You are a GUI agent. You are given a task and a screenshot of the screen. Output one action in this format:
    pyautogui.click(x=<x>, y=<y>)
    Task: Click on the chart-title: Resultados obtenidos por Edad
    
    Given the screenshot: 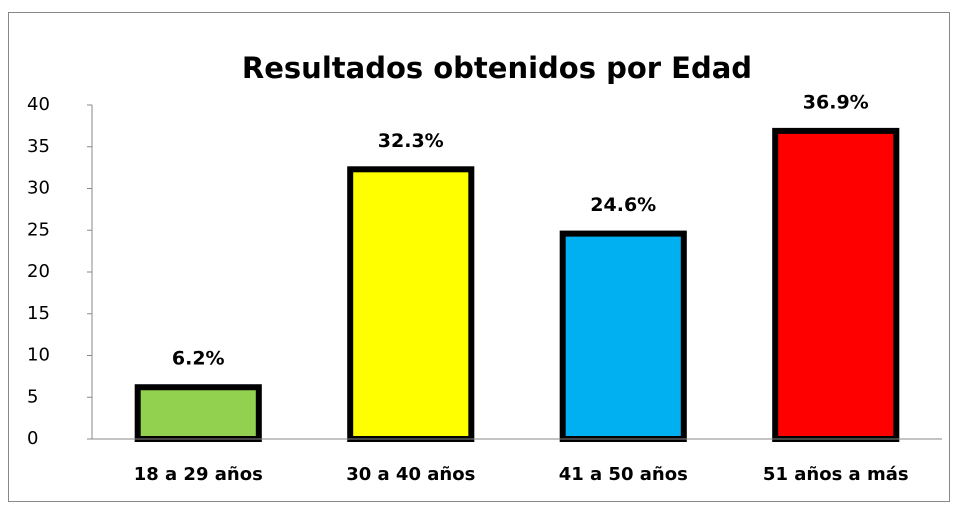 What is the action you would take?
    pyautogui.click(x=497, y=68)
    